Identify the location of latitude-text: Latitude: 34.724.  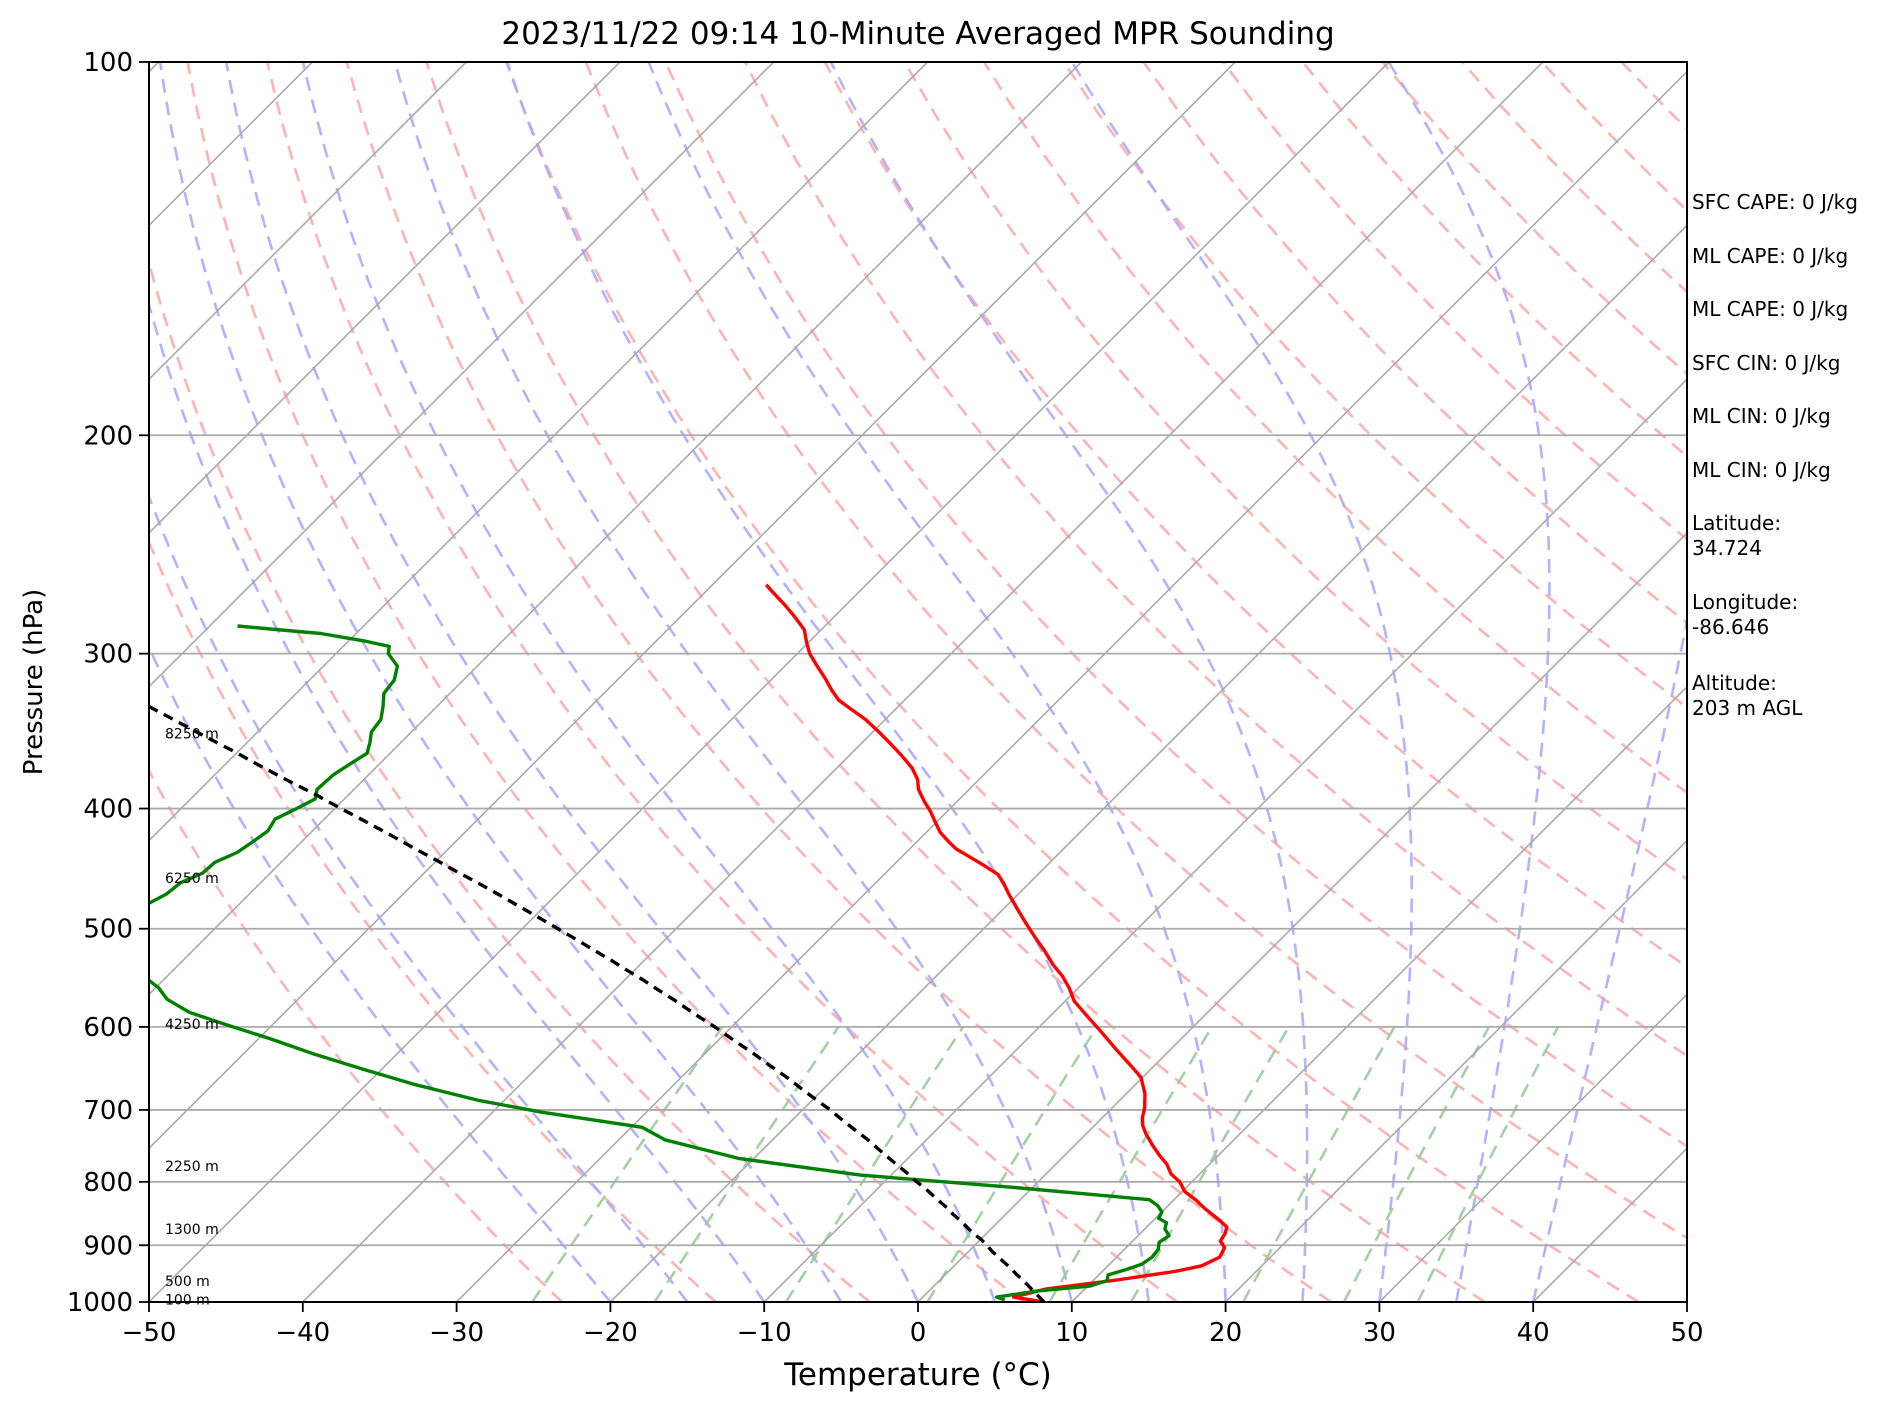
(1737, 535).